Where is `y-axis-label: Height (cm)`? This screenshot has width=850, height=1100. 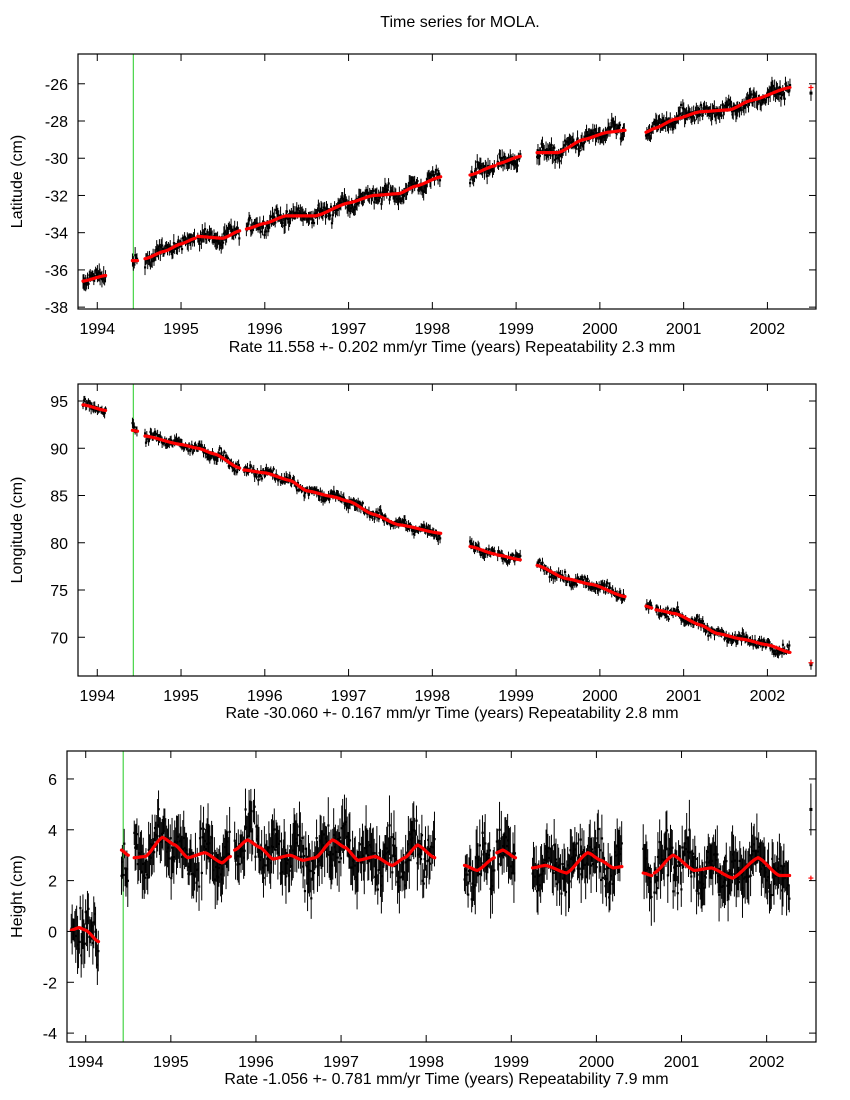 y-axis-label: Height (cm) is located at coordinates (17, 896).